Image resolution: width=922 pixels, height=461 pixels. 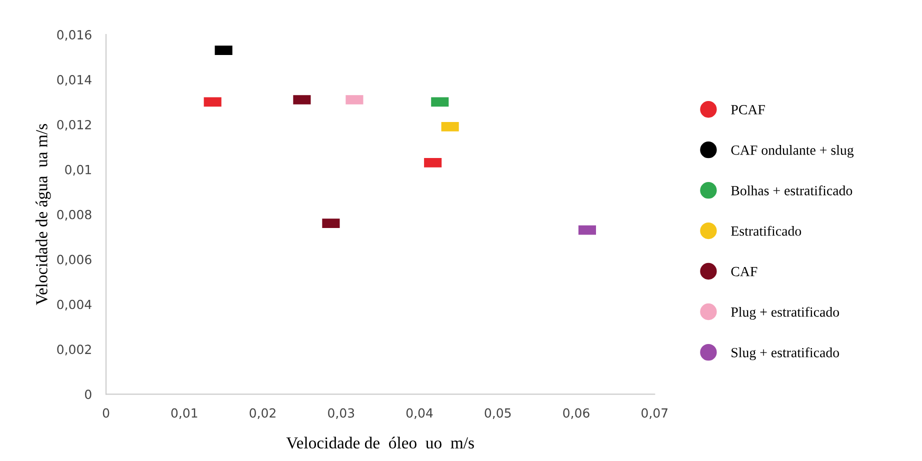 I want to click on y-tick-label: 0,008, so click(x=74, y=215).